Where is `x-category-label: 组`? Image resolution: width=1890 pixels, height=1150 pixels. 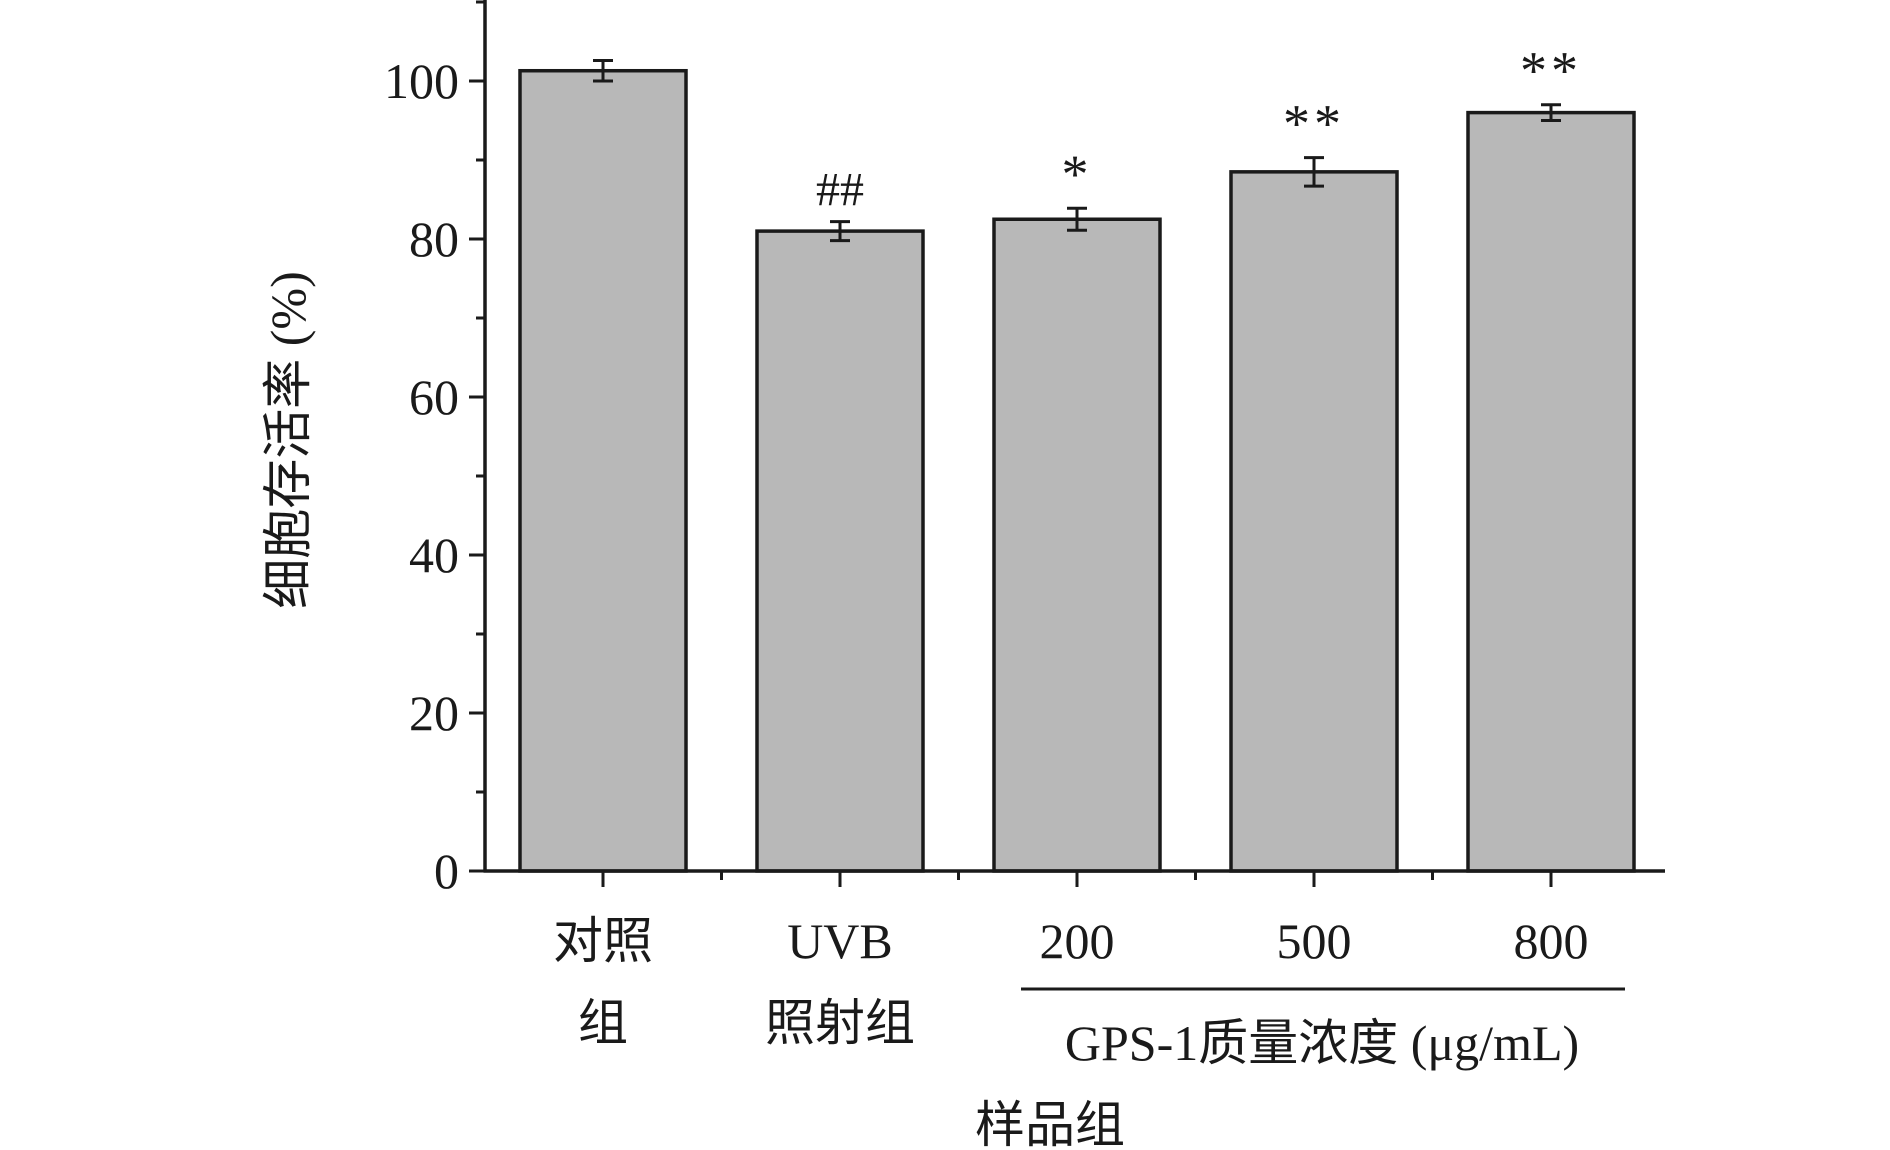 x-category-label: 组 is located at coordinates (603, 1023).